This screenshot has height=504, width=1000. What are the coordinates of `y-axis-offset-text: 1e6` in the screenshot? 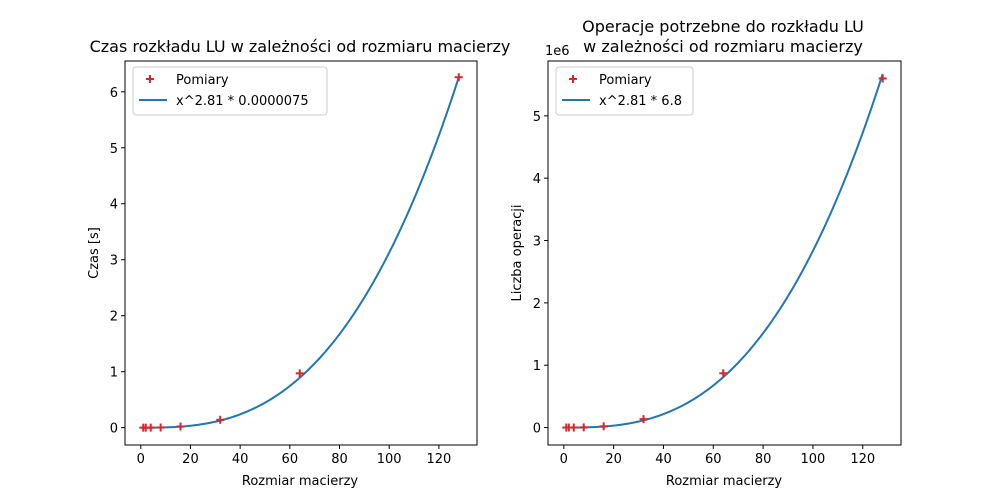 It's located at (557, 51).